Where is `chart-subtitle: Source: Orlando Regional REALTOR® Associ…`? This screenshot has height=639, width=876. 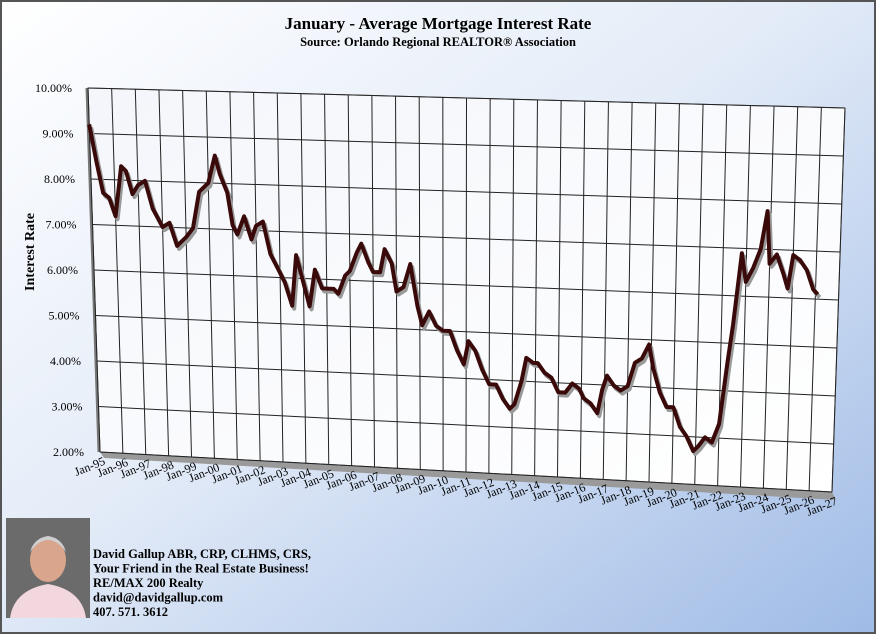 chart-subtitle: Source: Orlando Regional REALTOR® Associ… is located at coordinates (438, 42).